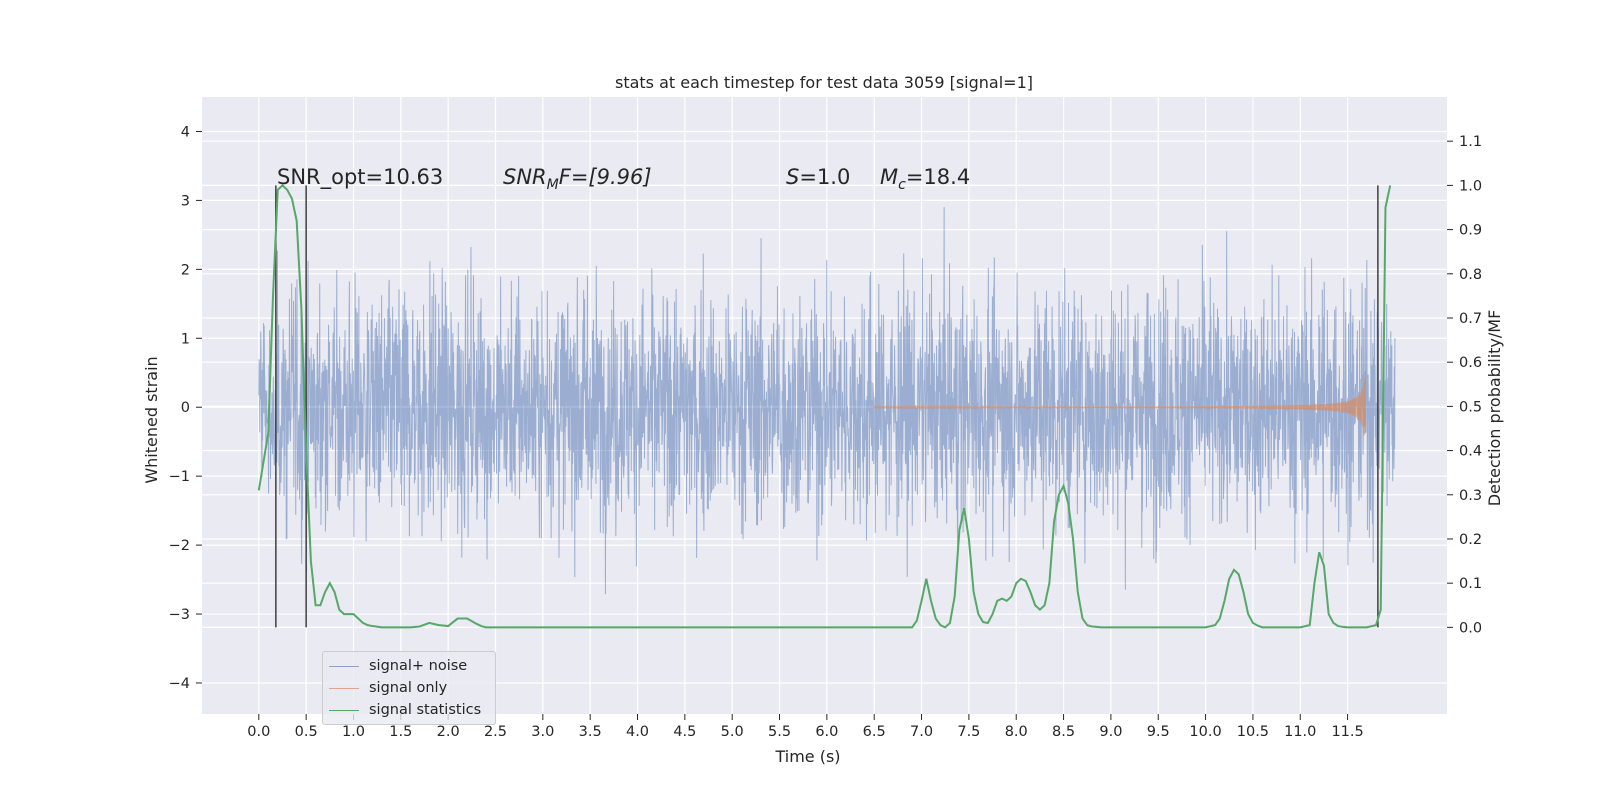 Image resolution: width=1600 pixels, height=804 pixels. I want to click on x-tick-label: 3.0, so click(542, 732).